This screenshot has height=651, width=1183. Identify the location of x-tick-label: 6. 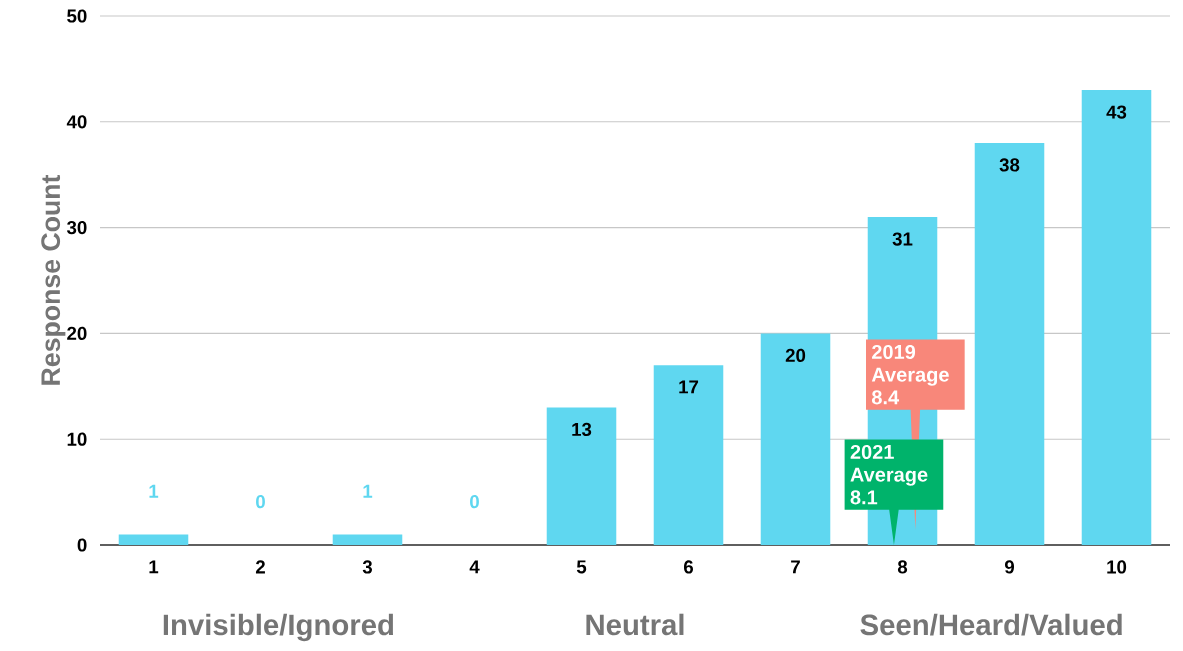
(689, 567).